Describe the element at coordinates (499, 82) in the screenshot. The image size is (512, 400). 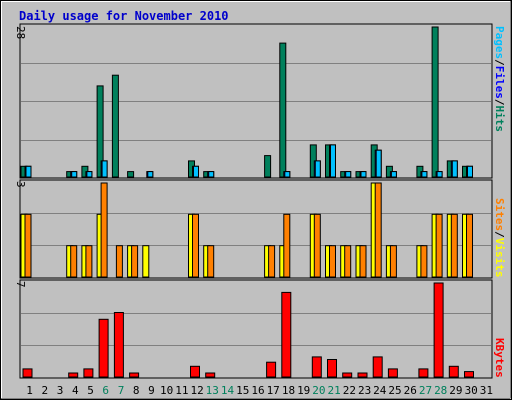
I see `legend-files: Files` at that location.